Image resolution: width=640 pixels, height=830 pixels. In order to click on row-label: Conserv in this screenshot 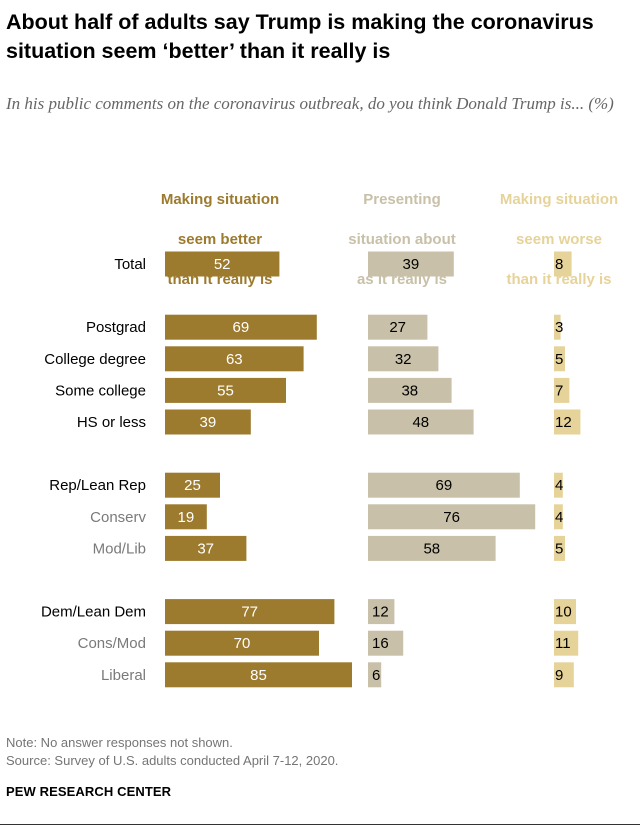, I will do `click(118, 517)`.